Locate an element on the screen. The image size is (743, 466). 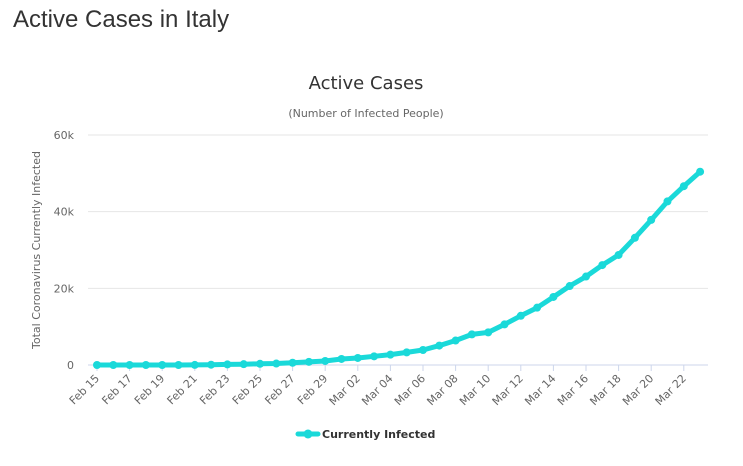
x-tick-label: Feb 21 is located at coordinates (182, 389).